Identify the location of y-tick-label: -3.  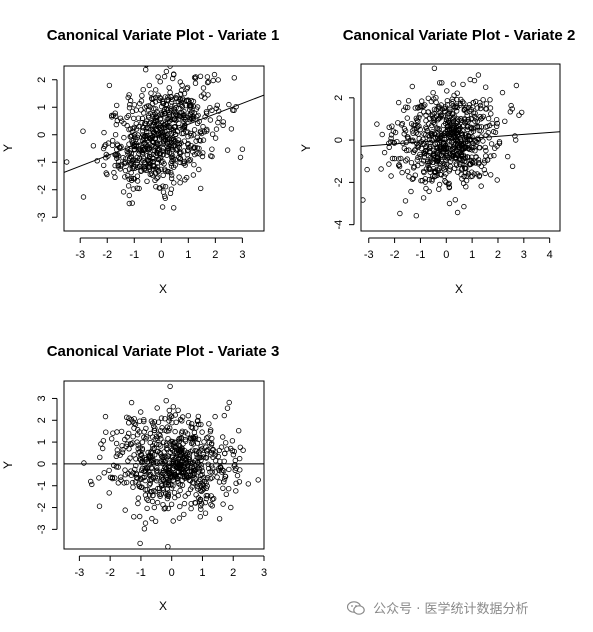
(42, 529).